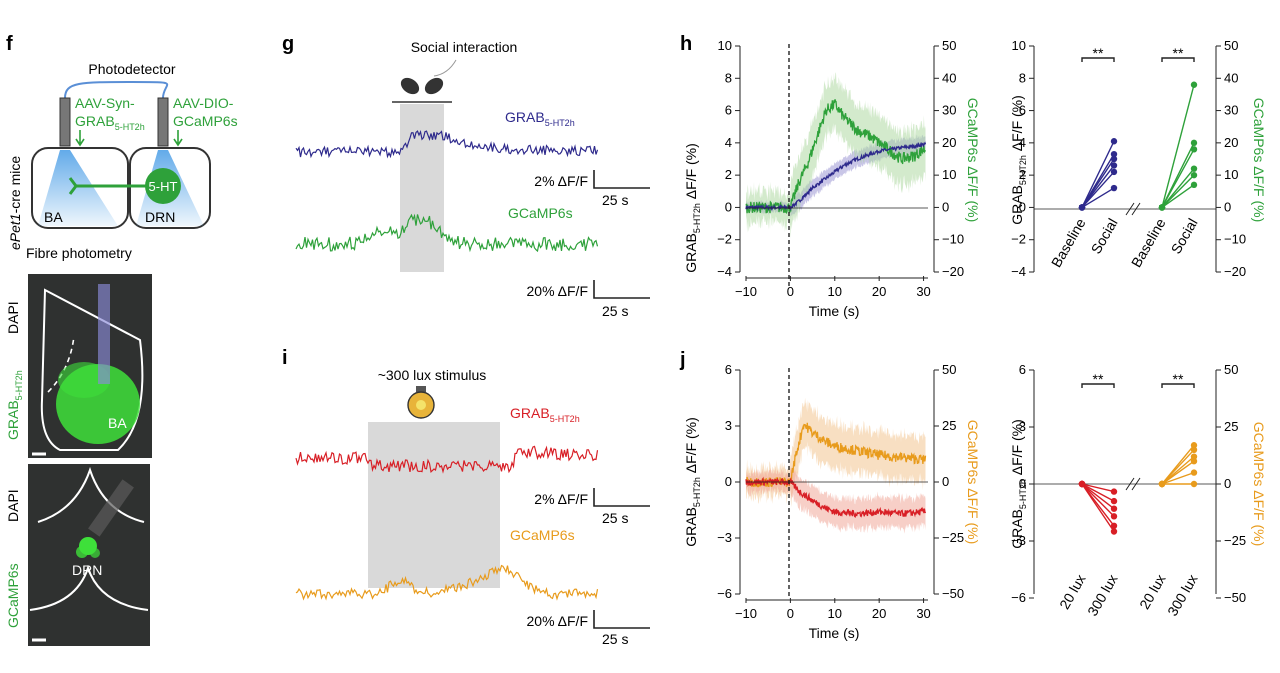  What do you see at coordinates (53, 217) in the screenshot?
I see `ba-label: BA` at bounding box center [53, 217].